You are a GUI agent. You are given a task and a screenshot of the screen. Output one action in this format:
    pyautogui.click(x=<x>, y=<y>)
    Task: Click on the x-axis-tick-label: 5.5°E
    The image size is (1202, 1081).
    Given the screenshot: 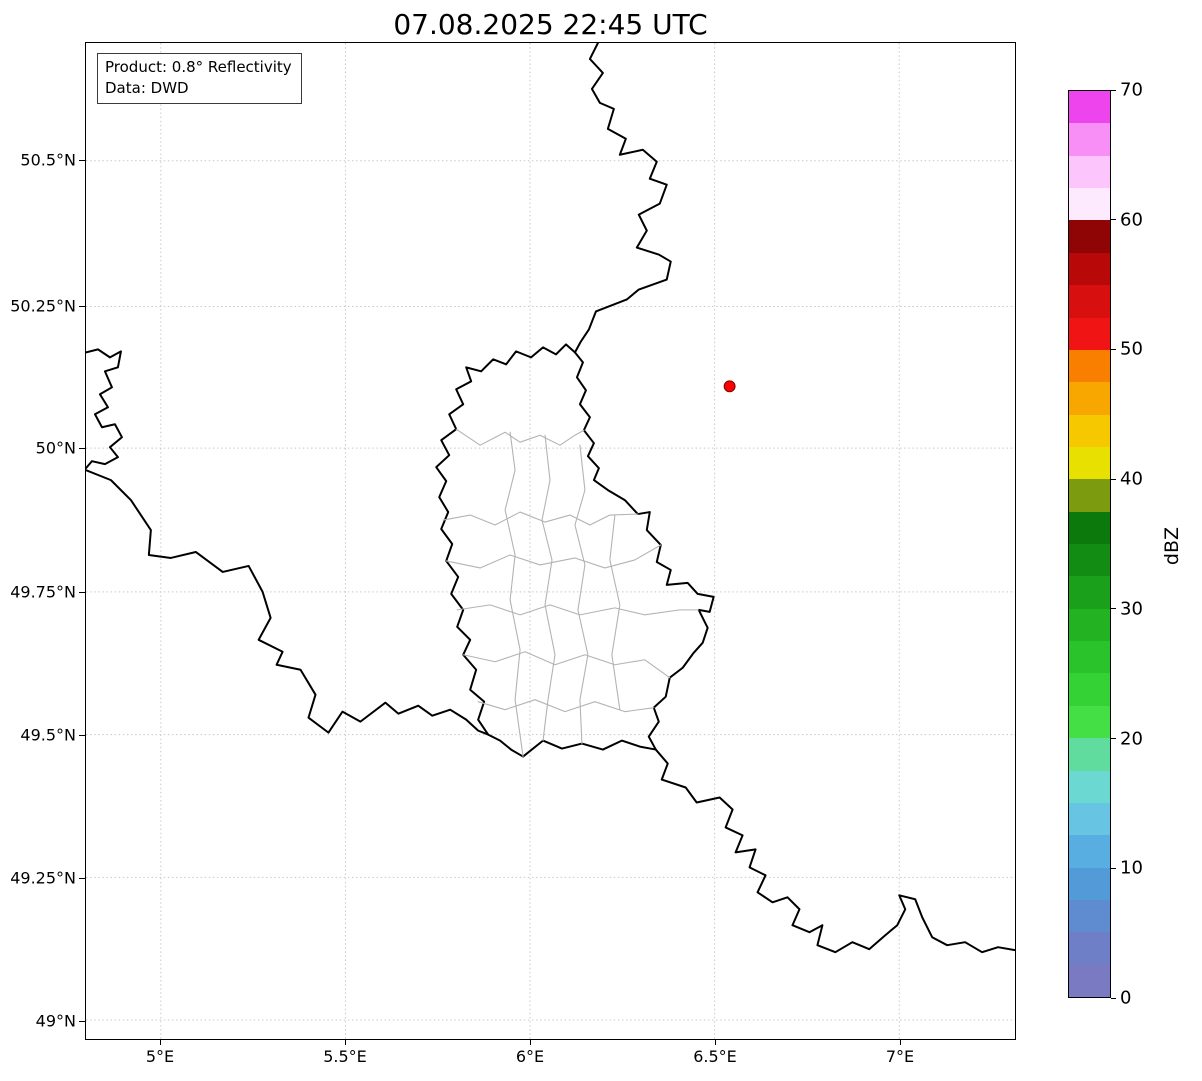 What is the action you would take?
    pyautogui.click(x=345, y=1056)
    